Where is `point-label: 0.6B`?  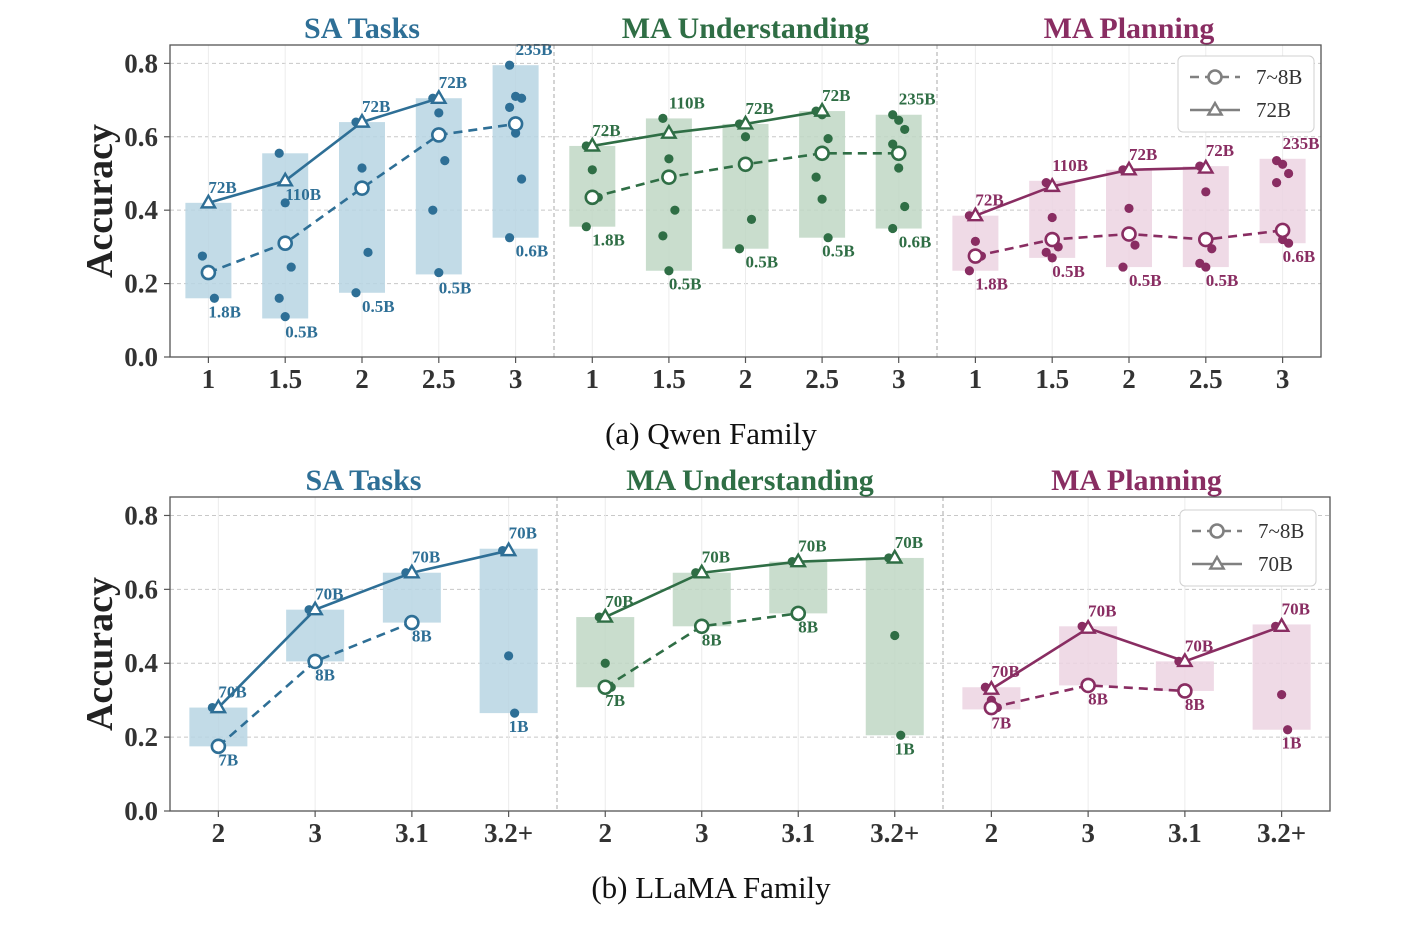 point-label: 0.6B is located at coordinates (915, 242).